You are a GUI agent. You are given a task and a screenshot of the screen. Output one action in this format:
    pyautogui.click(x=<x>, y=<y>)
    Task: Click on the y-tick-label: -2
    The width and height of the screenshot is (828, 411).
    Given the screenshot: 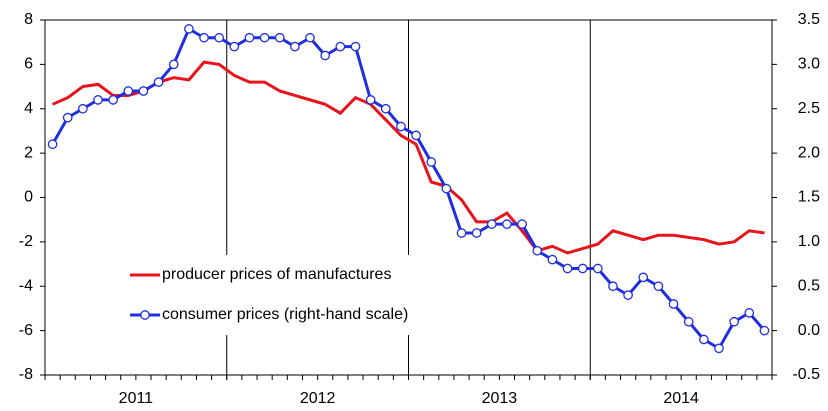 What is the action you would take?
    pyautogui.click(x=26, y=241)
    